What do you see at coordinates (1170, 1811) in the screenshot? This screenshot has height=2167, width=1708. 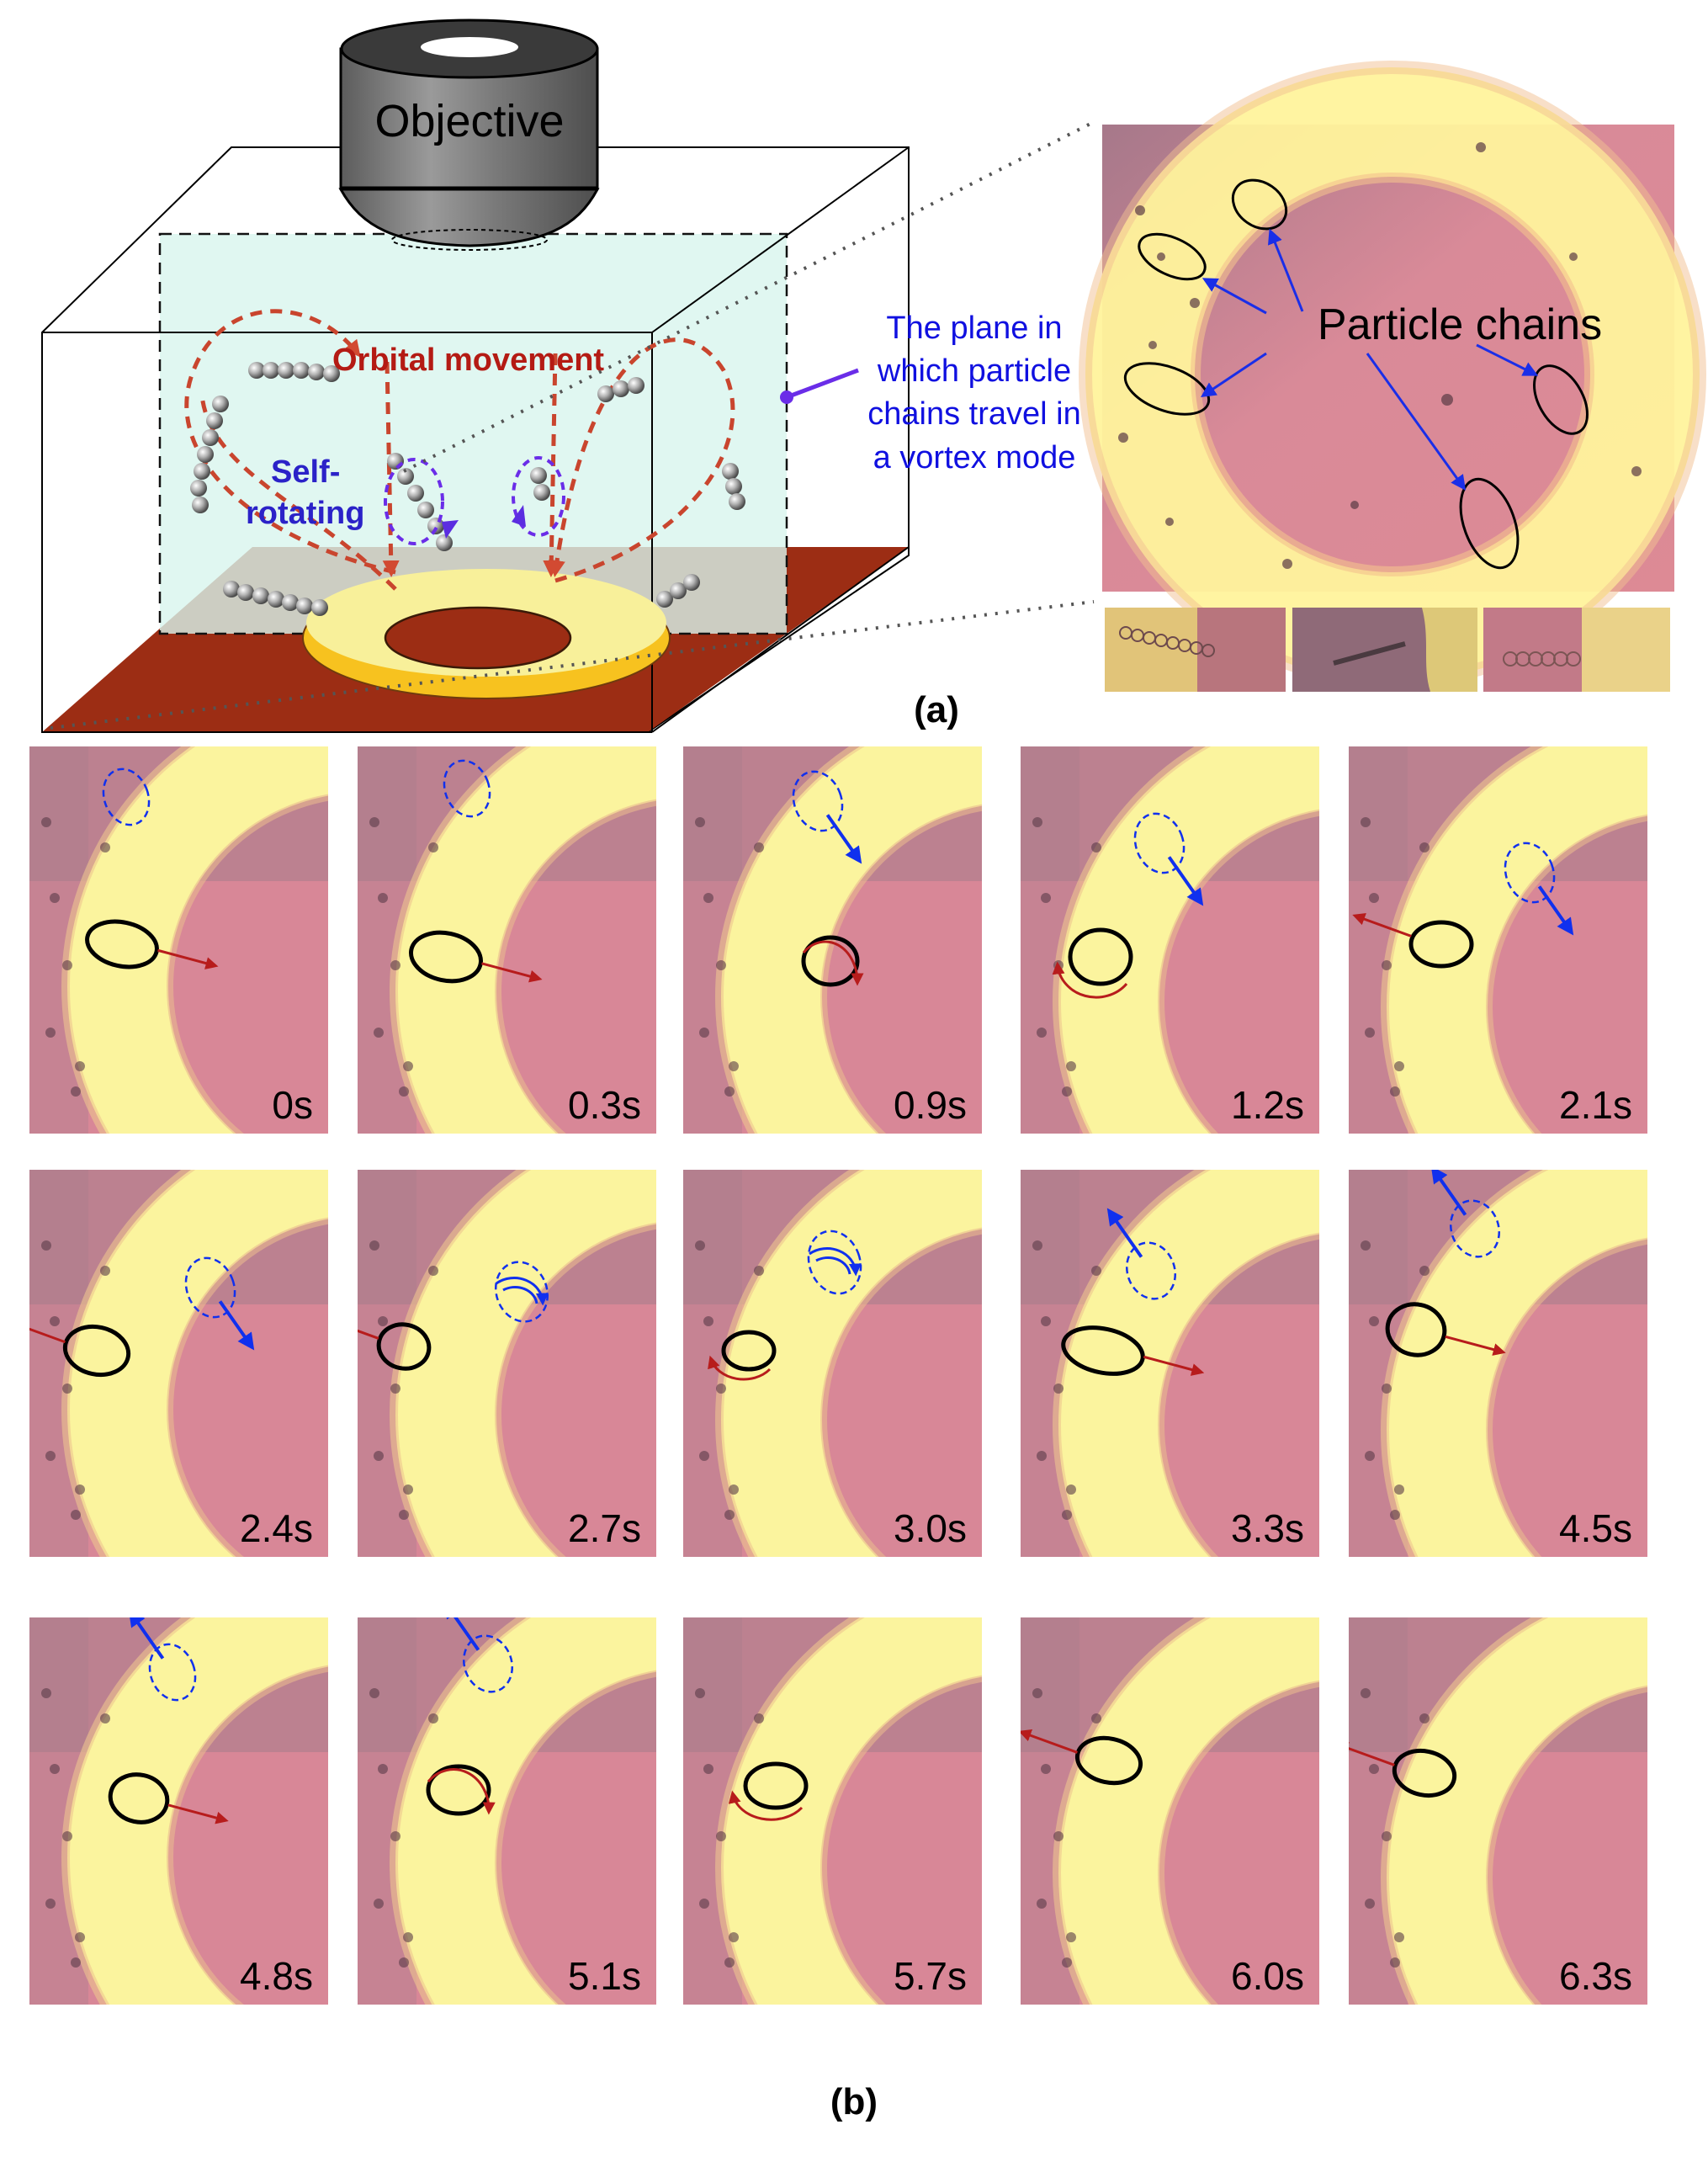 I see `time-frame: 6.0s` at bounding box center [1170, 1811].